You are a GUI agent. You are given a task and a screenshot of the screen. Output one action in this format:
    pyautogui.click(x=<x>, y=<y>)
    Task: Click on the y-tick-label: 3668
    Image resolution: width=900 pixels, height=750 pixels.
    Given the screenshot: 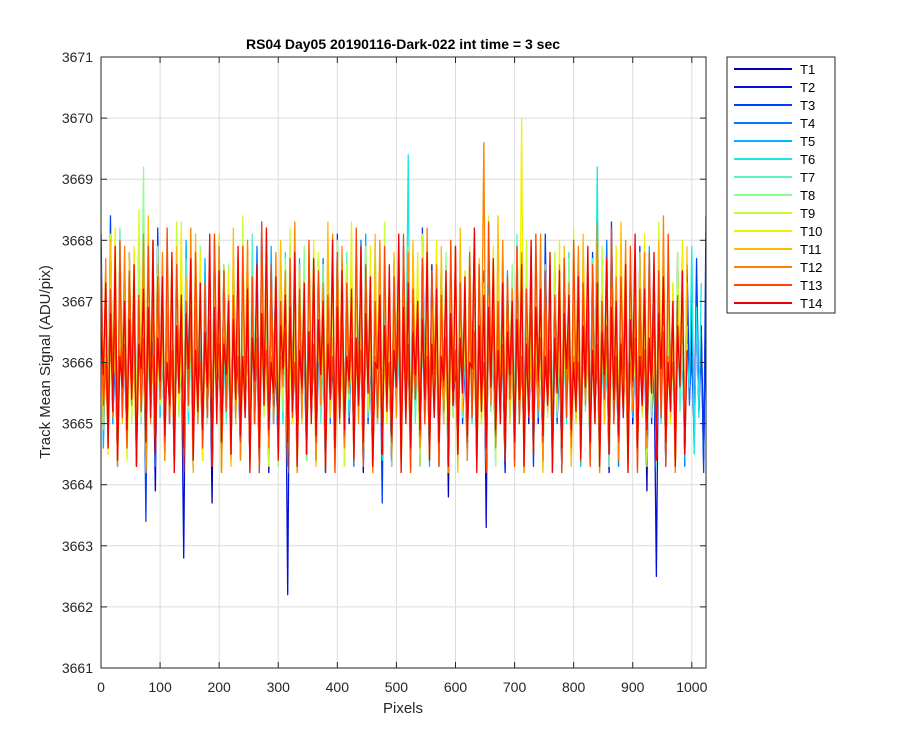 What is the action you would take?
    pyautogui.click(x=77, y=240)
    